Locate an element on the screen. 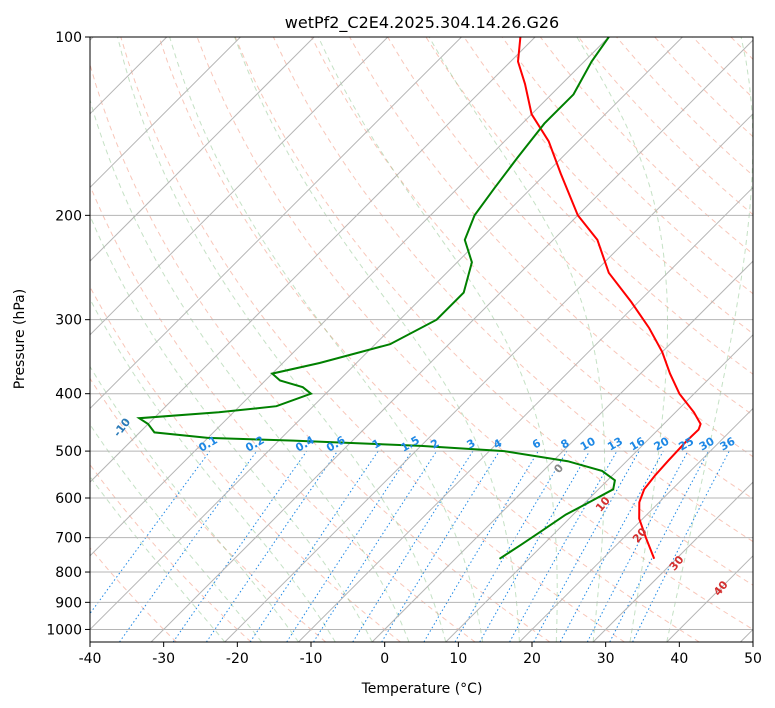 The image size is (775, 708). y-tick-label: 300 is located at coordinates (68, 321).